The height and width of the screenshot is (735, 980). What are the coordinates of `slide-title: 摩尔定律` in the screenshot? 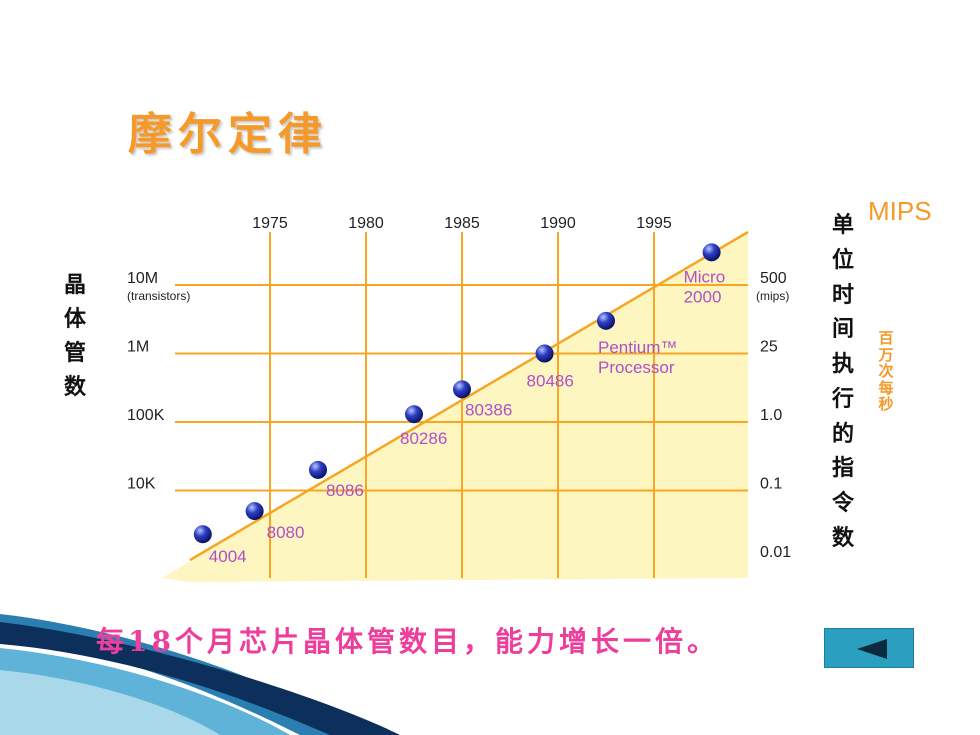 It's located at (228, 134).